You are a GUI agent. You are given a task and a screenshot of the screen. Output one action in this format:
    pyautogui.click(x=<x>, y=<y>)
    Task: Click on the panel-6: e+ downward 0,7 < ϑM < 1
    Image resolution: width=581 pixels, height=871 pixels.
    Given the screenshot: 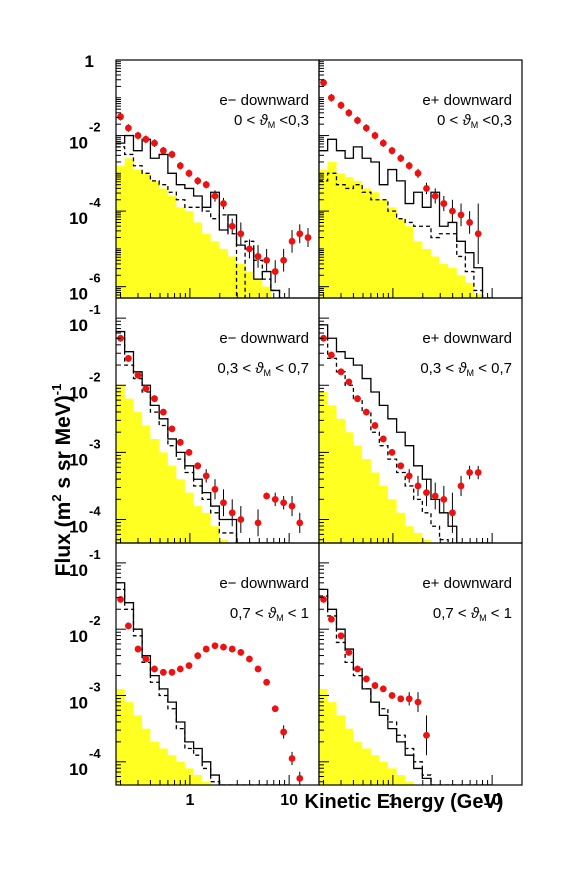 What is the action you would take?
    pyautogui.click(x=420, y=664)
    